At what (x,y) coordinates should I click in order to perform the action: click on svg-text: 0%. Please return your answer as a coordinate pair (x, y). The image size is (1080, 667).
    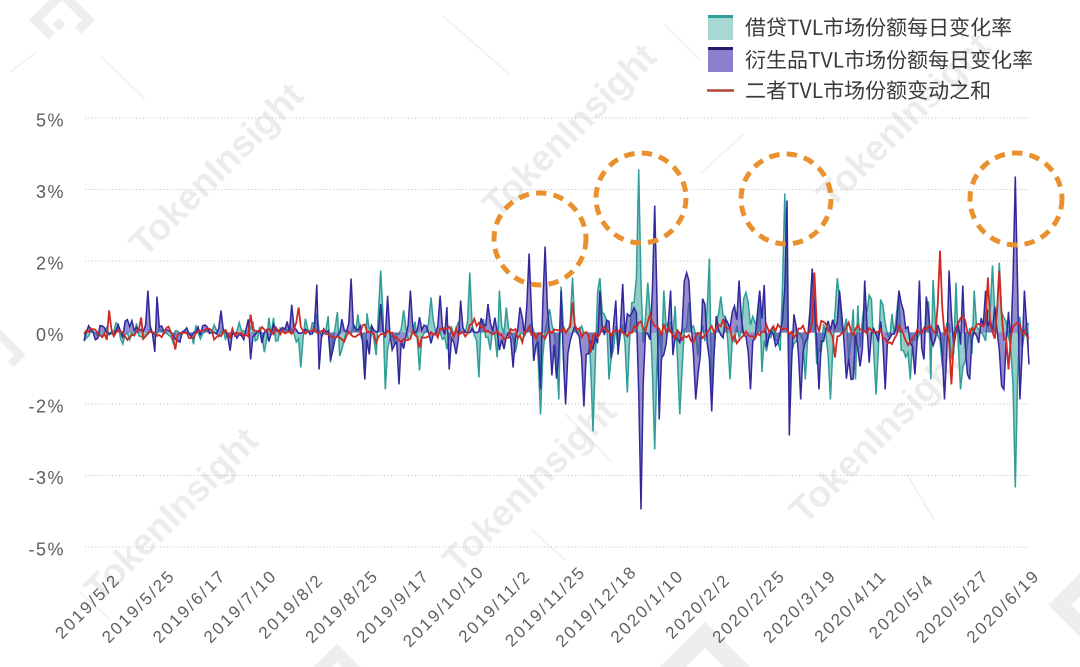
    Looking at the image, I should click on (50, 335).